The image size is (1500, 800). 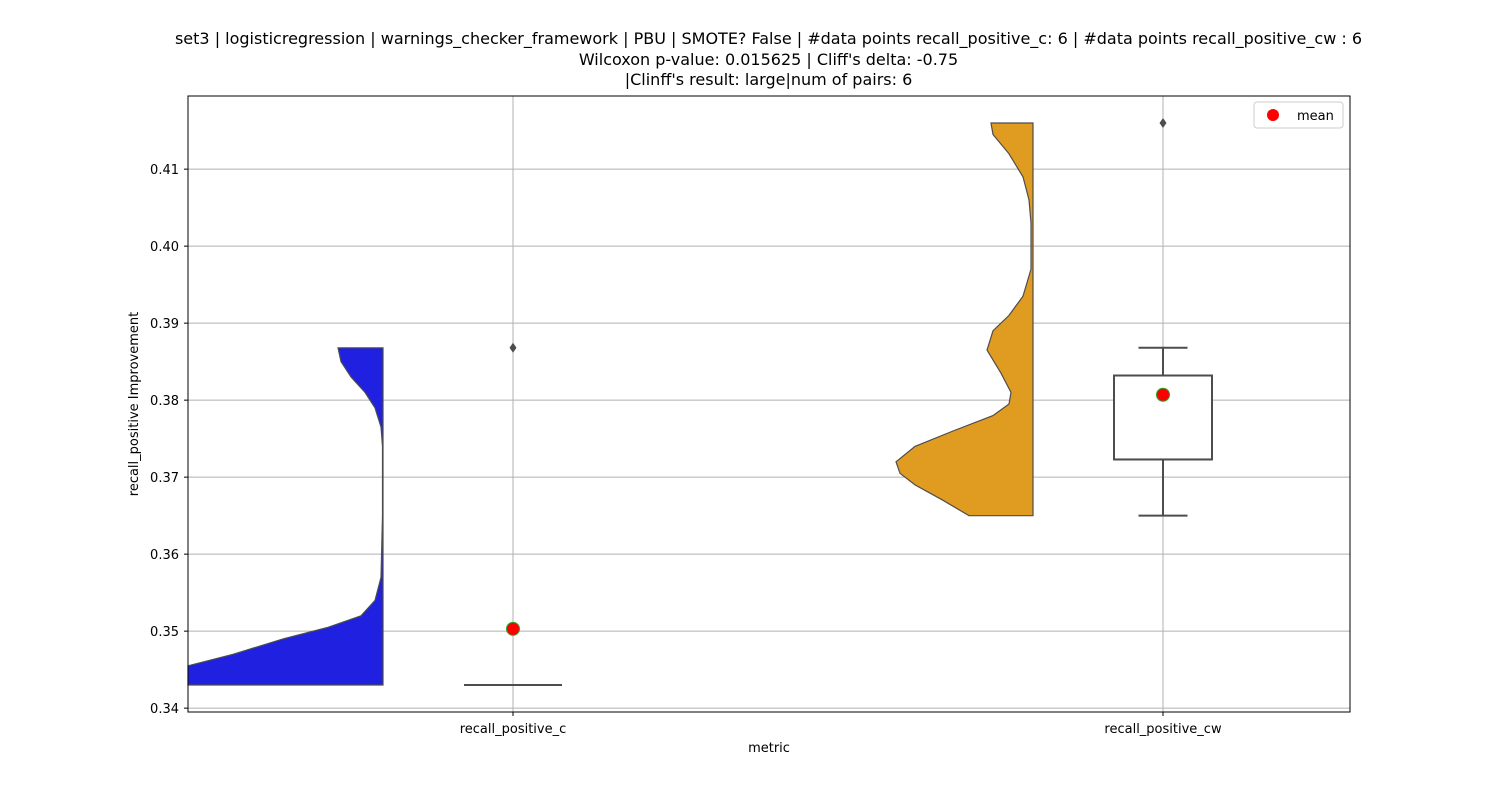 I want to click on mean-markers, so click(x=838, y=511).